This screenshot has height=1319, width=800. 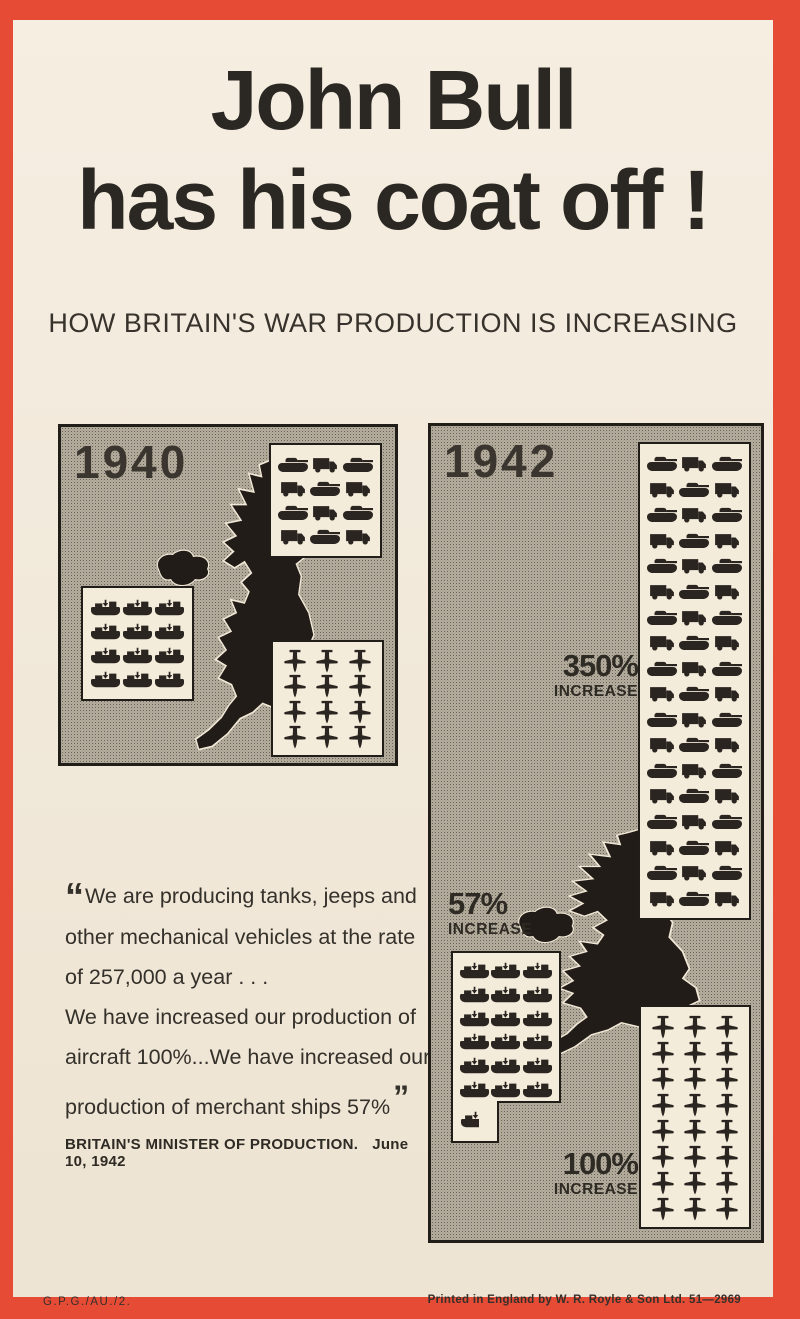 I want to click on open-quote-mark: “, so click(x=74, y=897).